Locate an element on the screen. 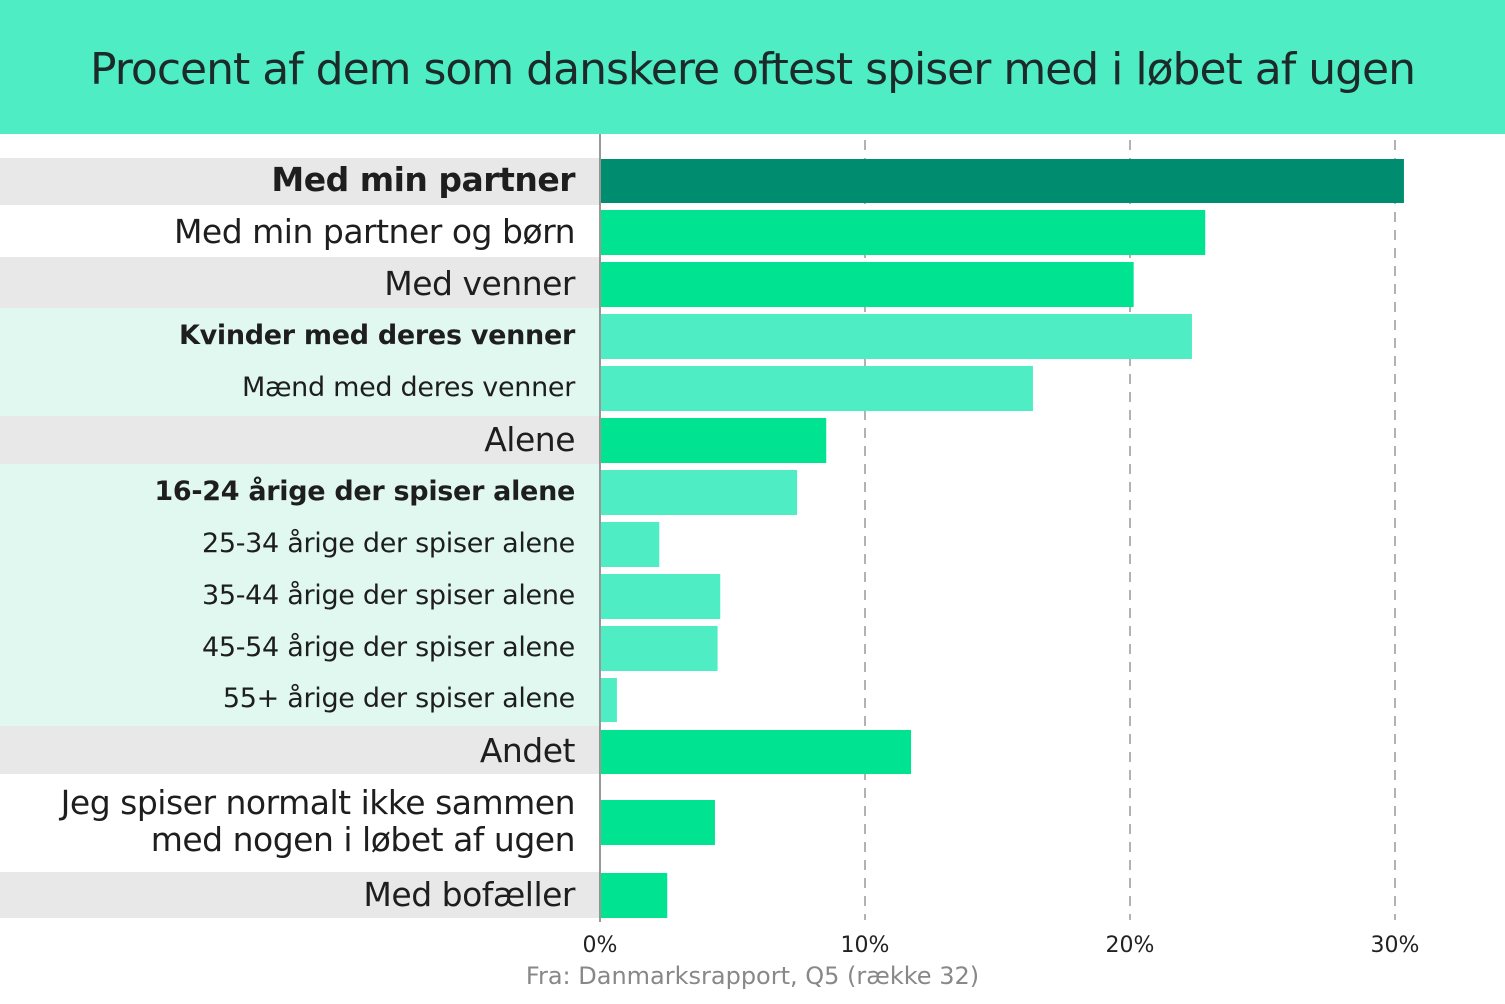 The height and width of the screenshot is (1004, 1505). category-label: Med bofæller is located at coordinates (469, 894).